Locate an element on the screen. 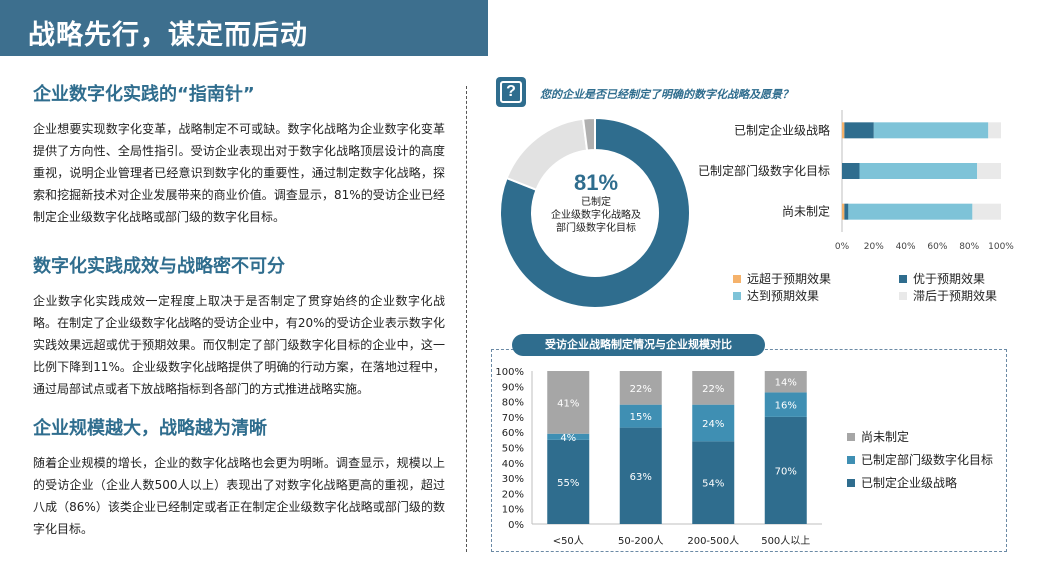  x-tick-label: 60% is located at coordinates (937, 247).